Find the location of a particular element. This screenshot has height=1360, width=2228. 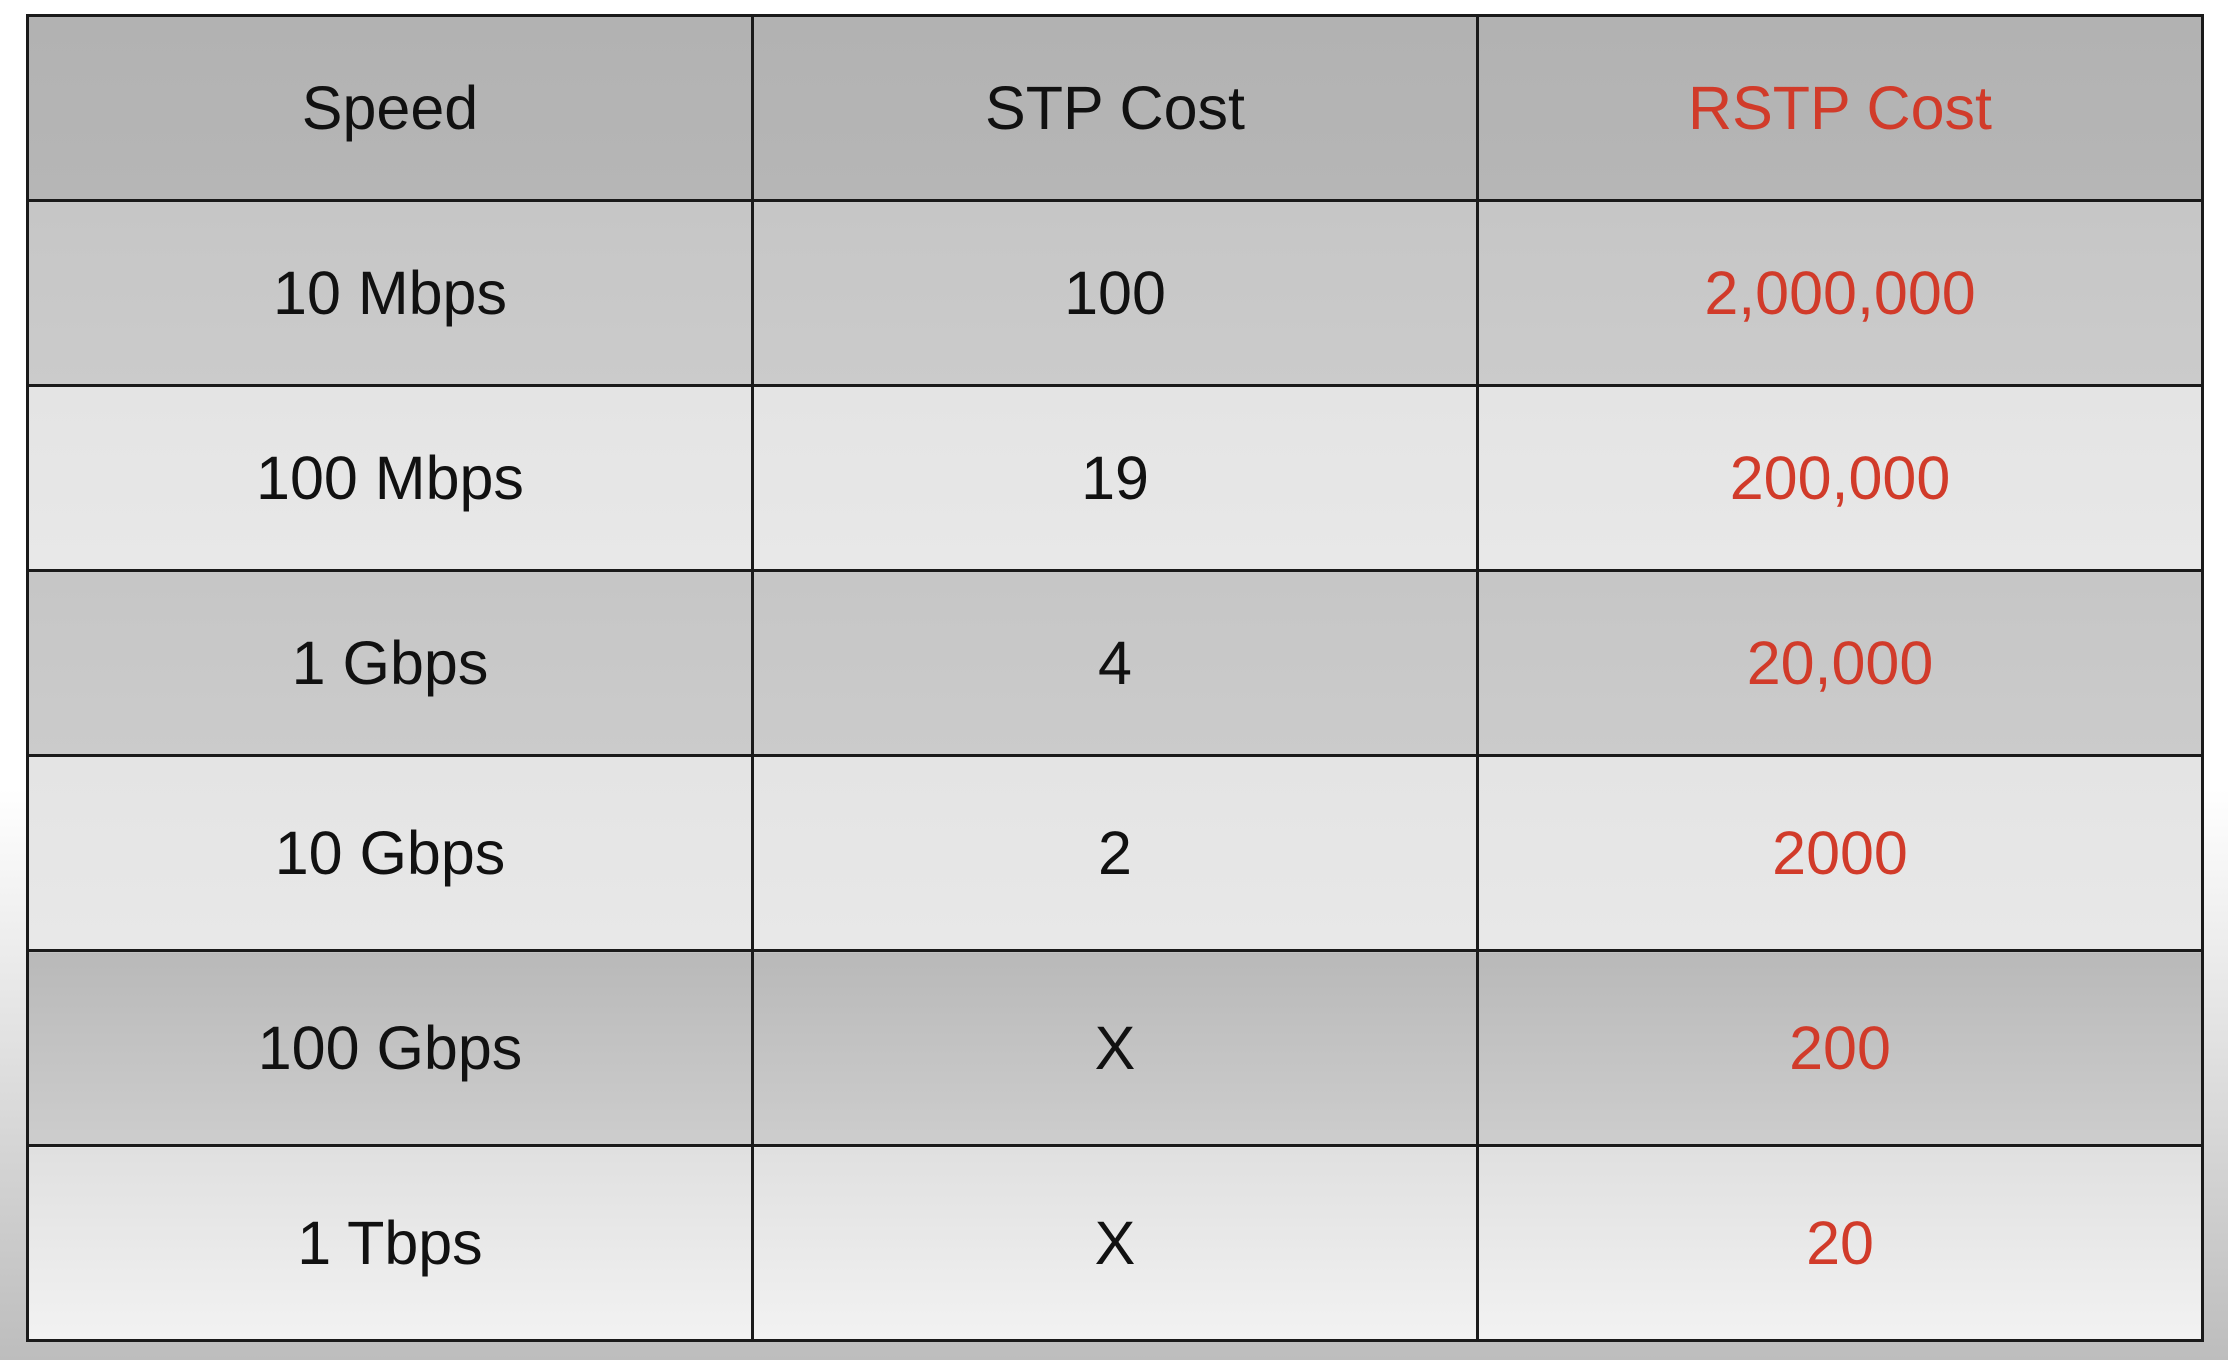

speed-cell: 1 Gbps is located at coordinates (390, 663).